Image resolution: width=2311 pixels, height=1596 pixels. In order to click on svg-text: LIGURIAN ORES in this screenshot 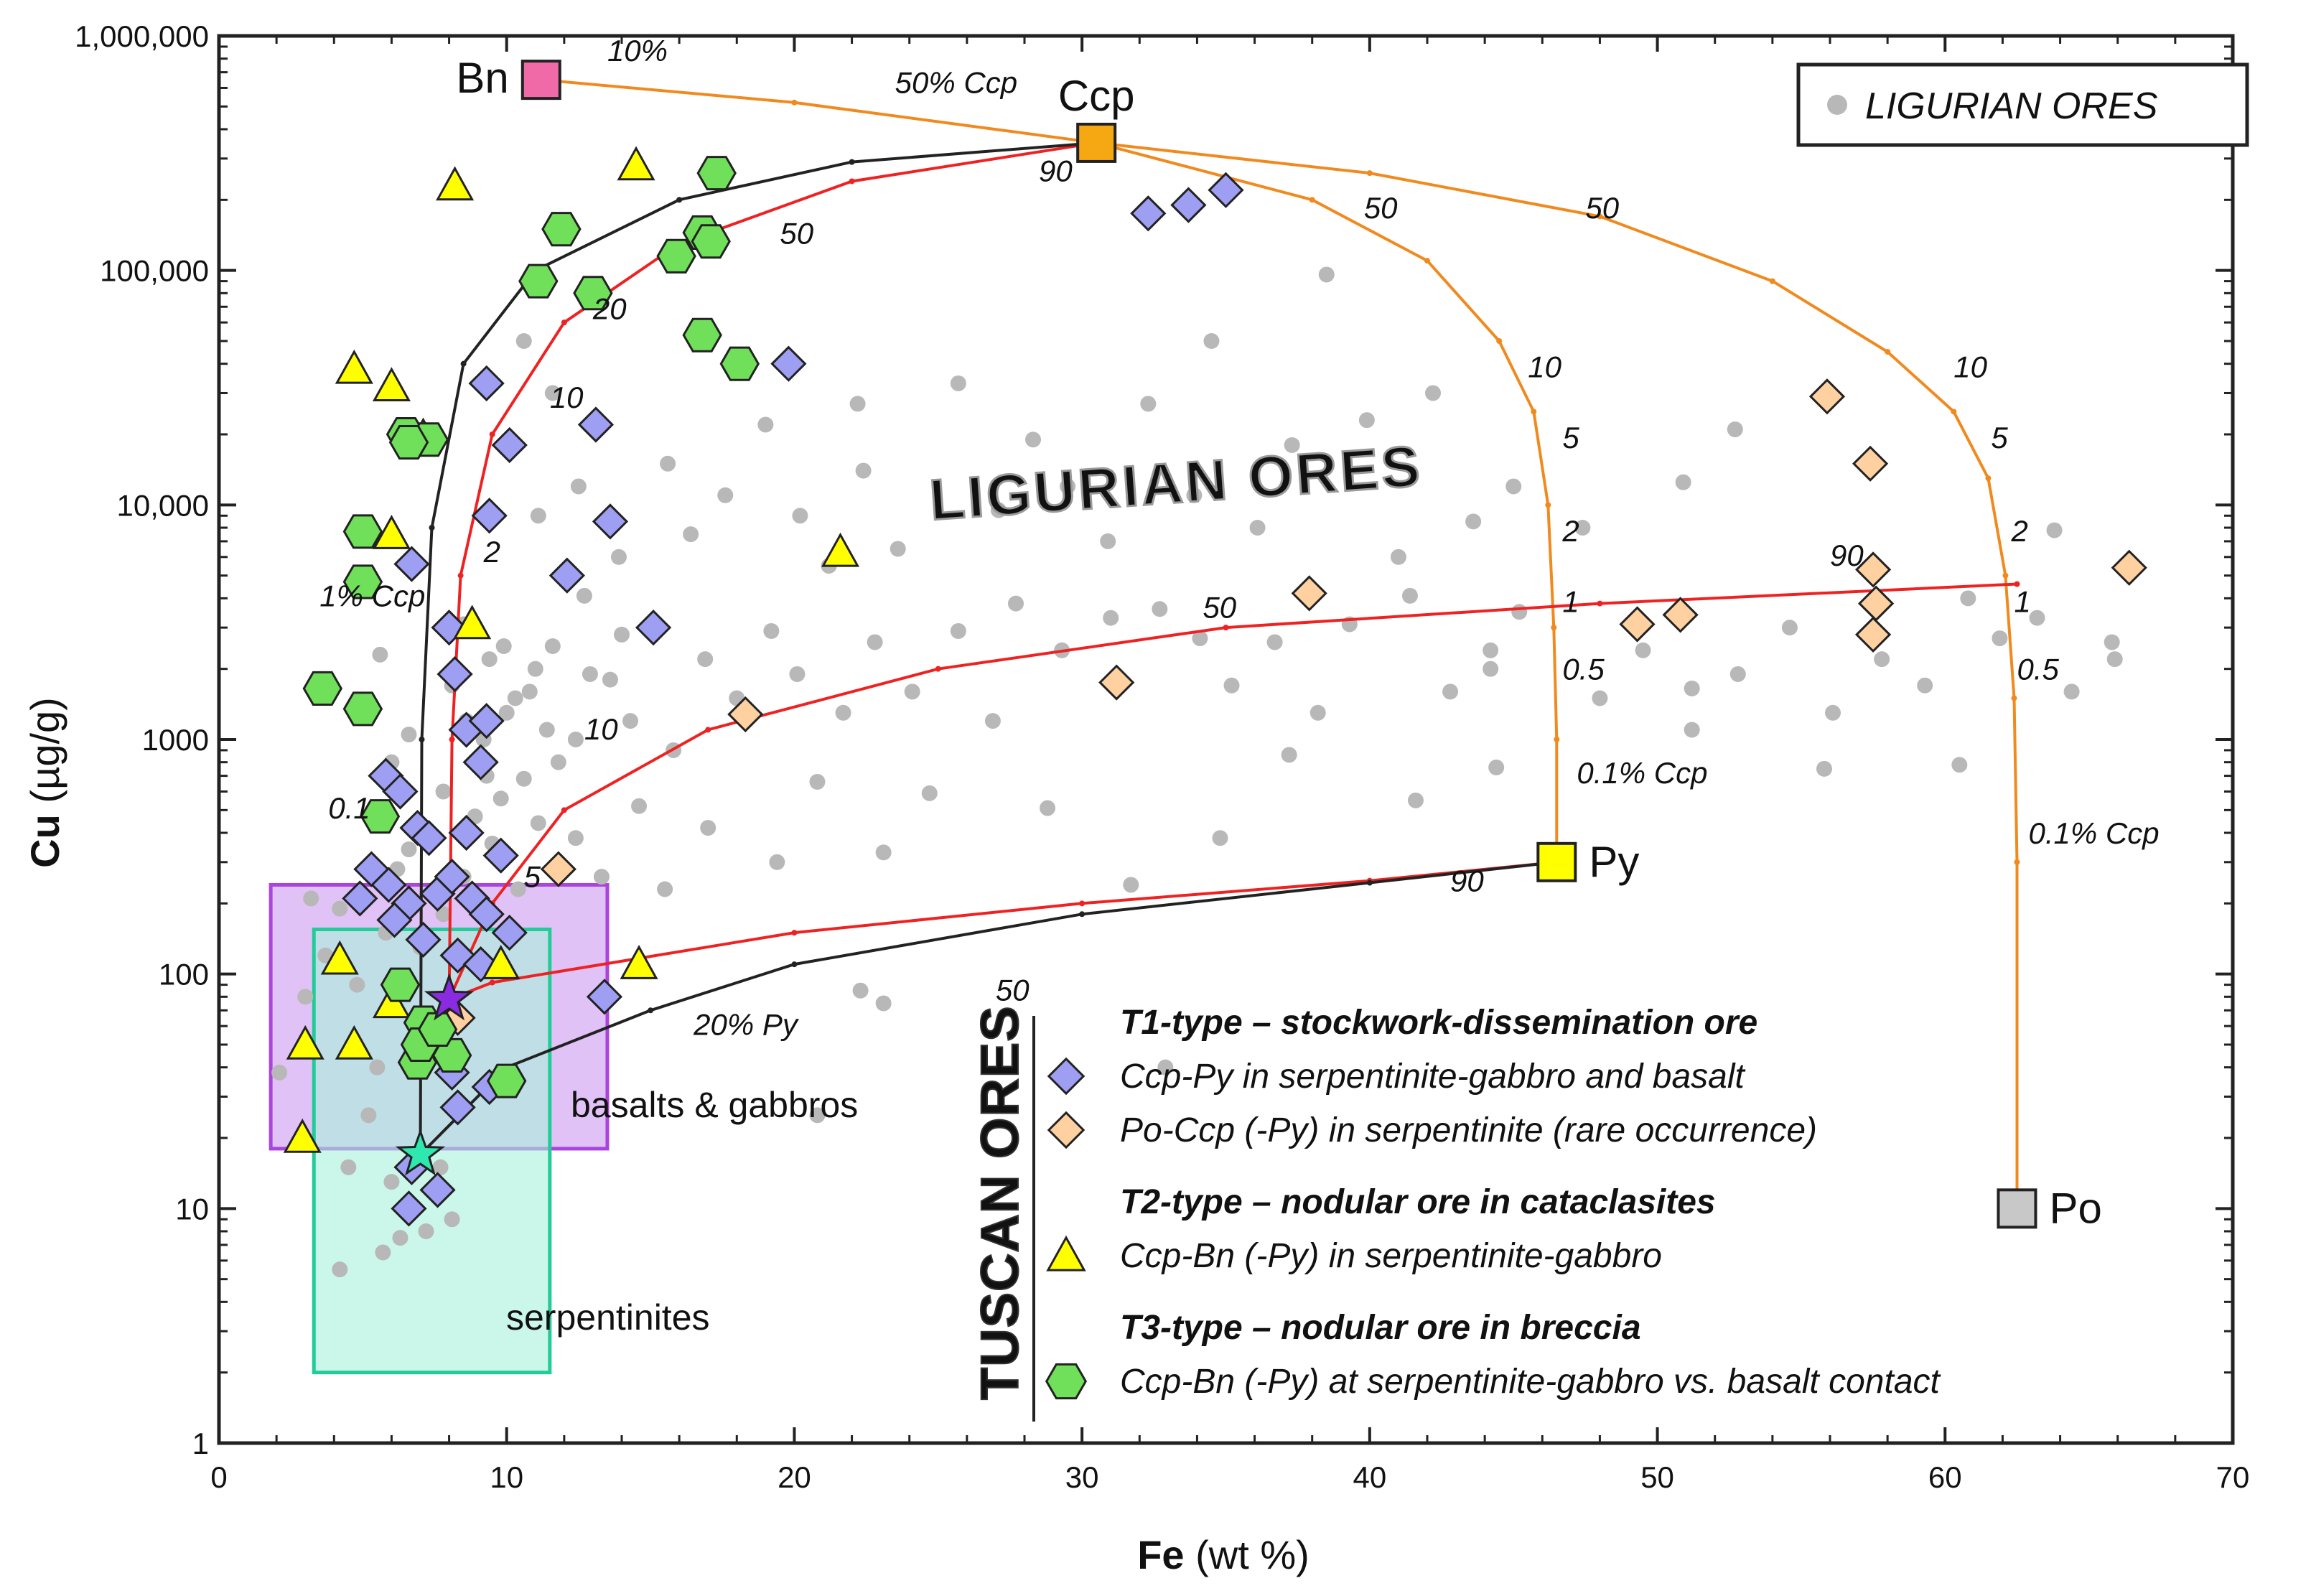, I will do `click(2012, 106)`.